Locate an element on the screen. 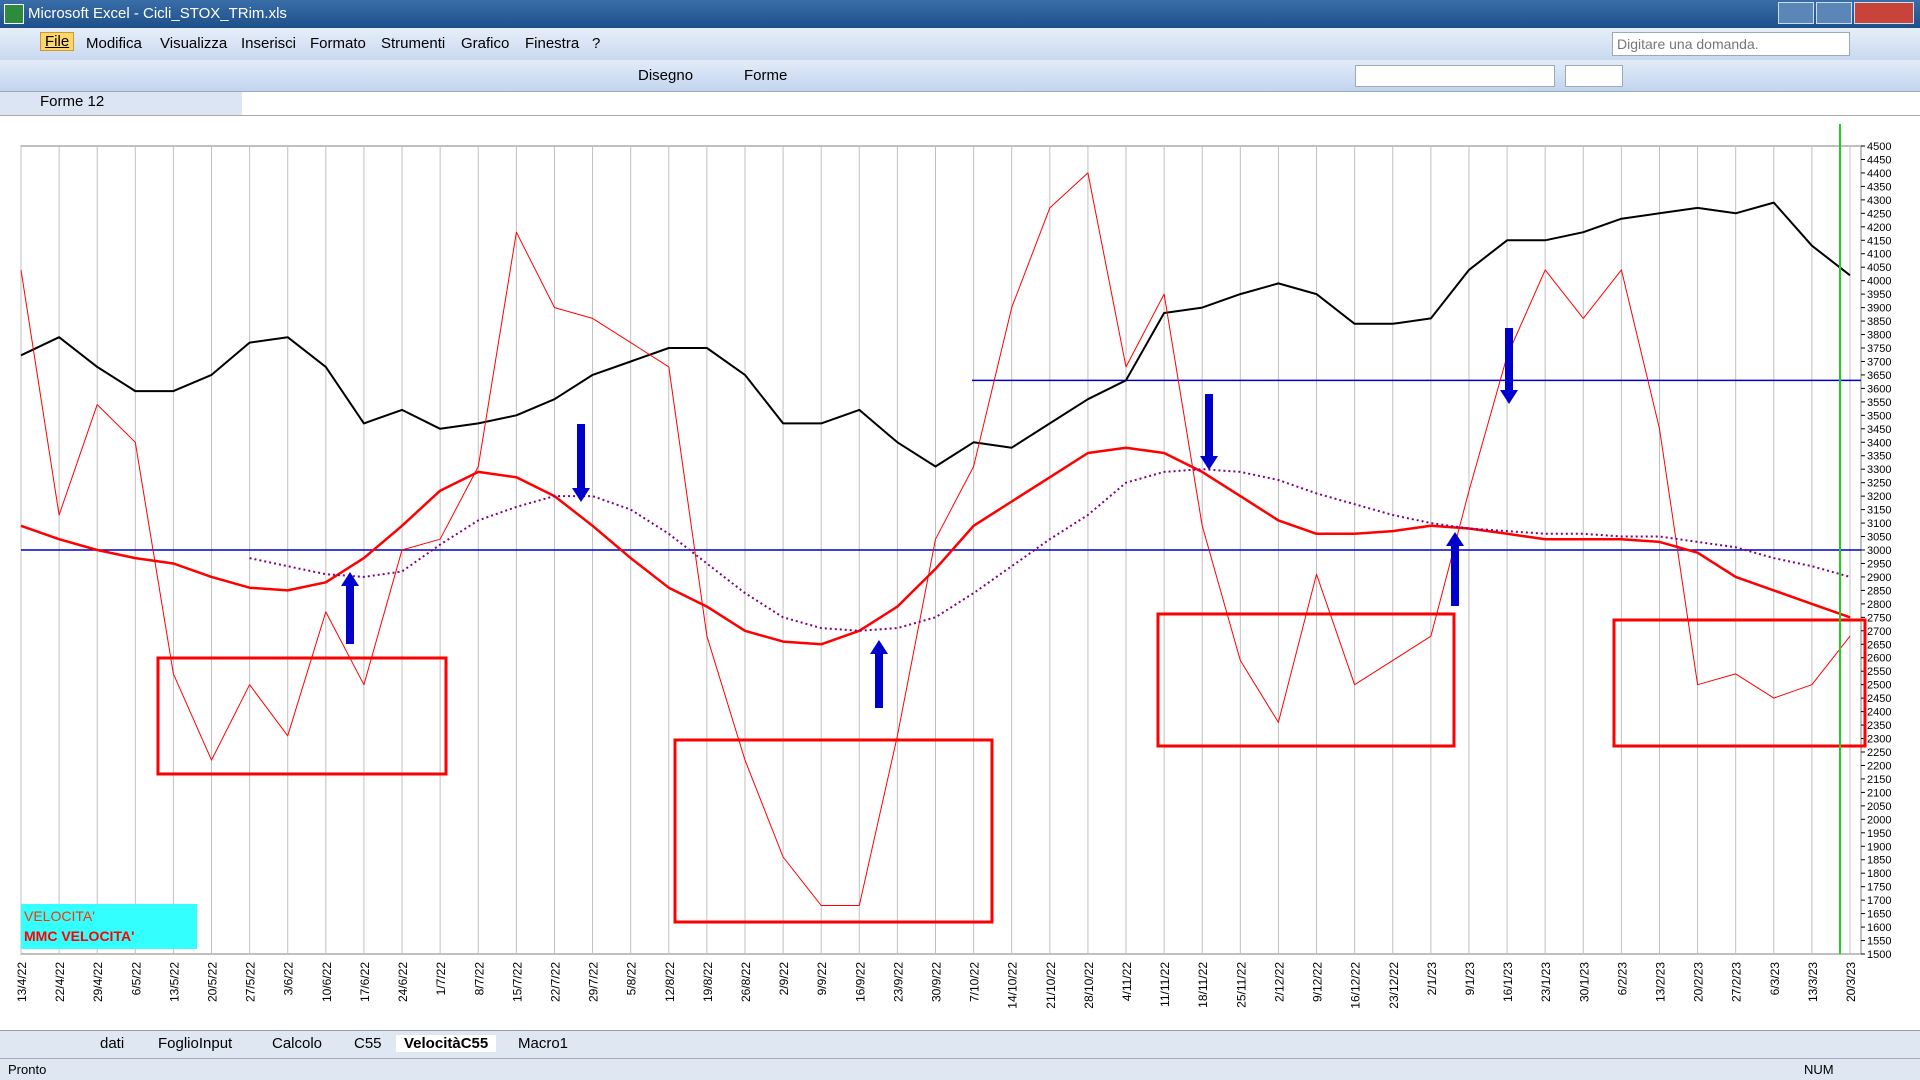 This screenshot has height=1080, width=1920. y-tick-label: 2000 is located at coordinates (1879, 820).